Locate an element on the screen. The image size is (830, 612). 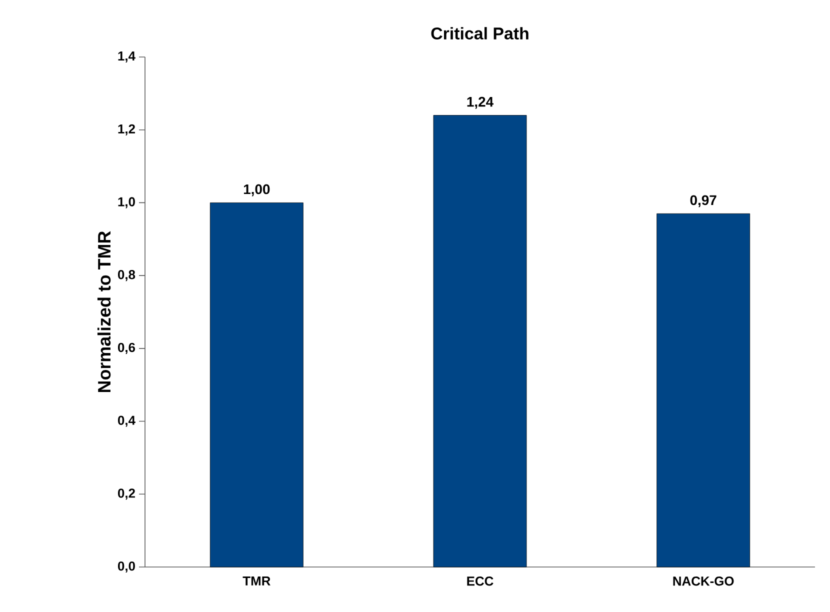
y-tick-label: 1,4 is located at coordinates (127, 57).